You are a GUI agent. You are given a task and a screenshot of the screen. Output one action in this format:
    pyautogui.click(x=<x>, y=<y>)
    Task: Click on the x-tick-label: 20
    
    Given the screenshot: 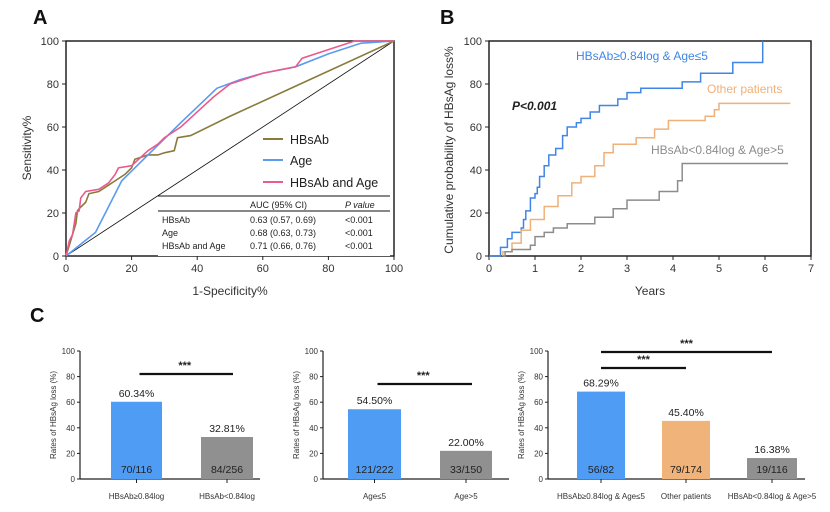 What is the action you would take?
    pyautogui.click(x=131, y=269)
    